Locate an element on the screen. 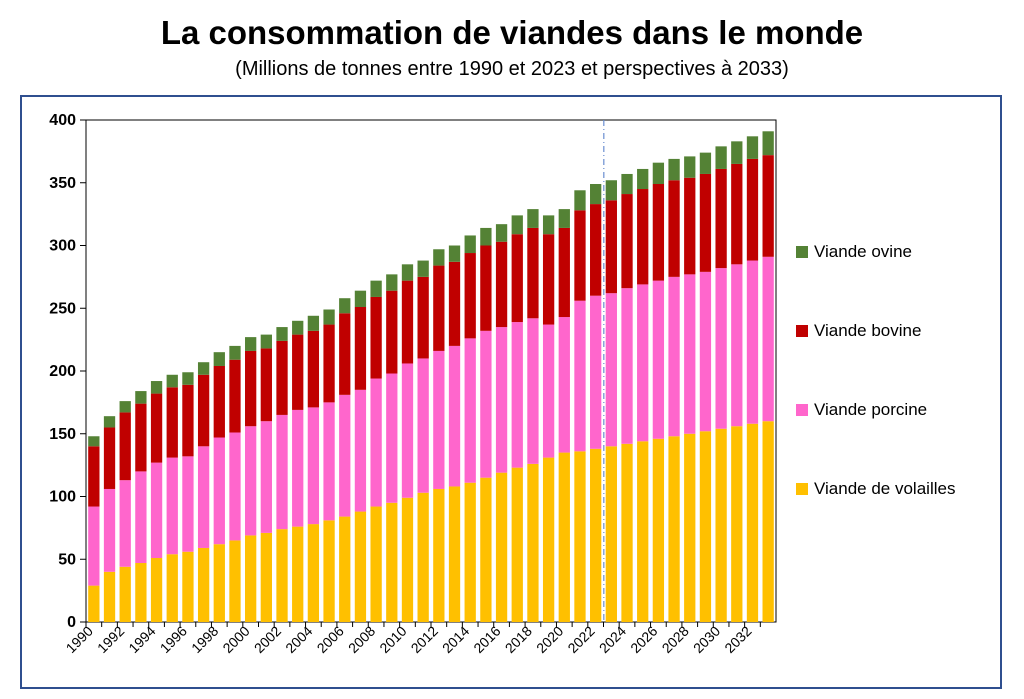 The width and height of the screenshot is (1024, 699). y-tick-label: 250 is located at coordinates (62, 308).